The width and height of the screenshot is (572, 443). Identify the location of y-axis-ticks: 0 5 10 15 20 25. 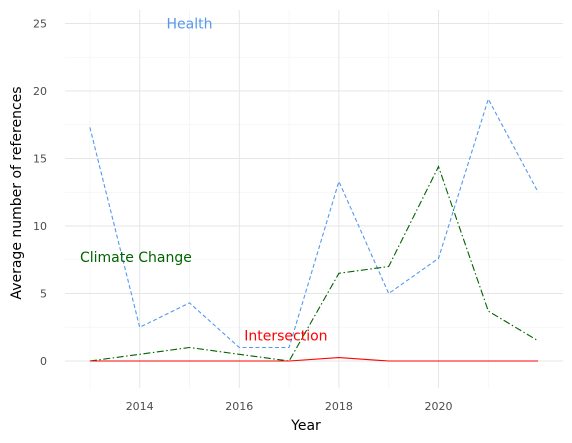
(40, 193).